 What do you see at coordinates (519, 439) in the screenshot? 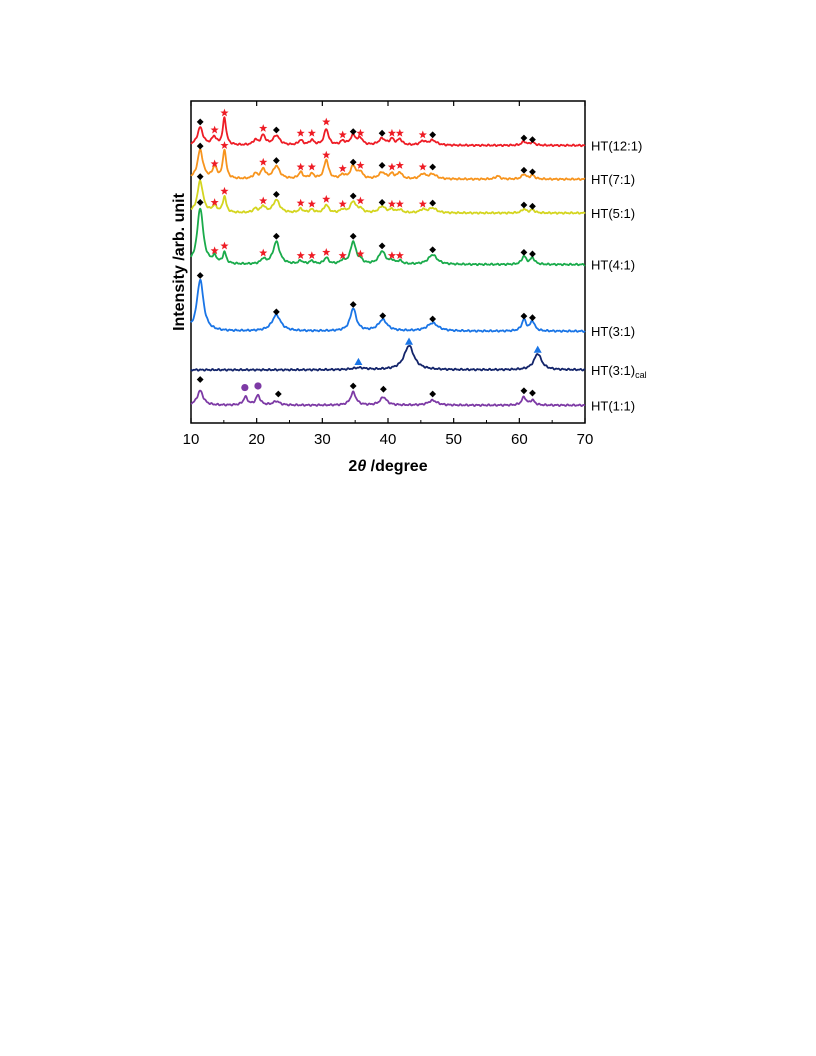
I see `x-tick-label: 60` at bounding box center [519, 439].